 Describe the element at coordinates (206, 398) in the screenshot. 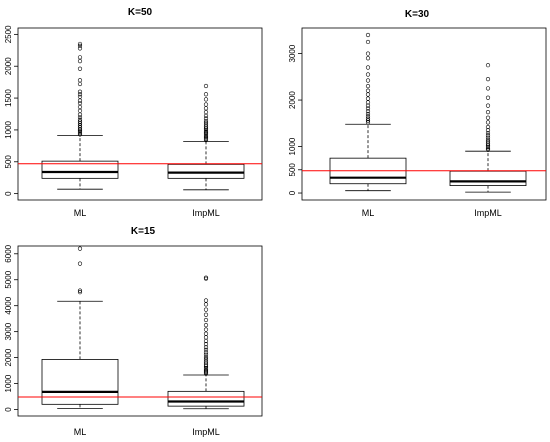

I see `box-impml-k15` at that location.